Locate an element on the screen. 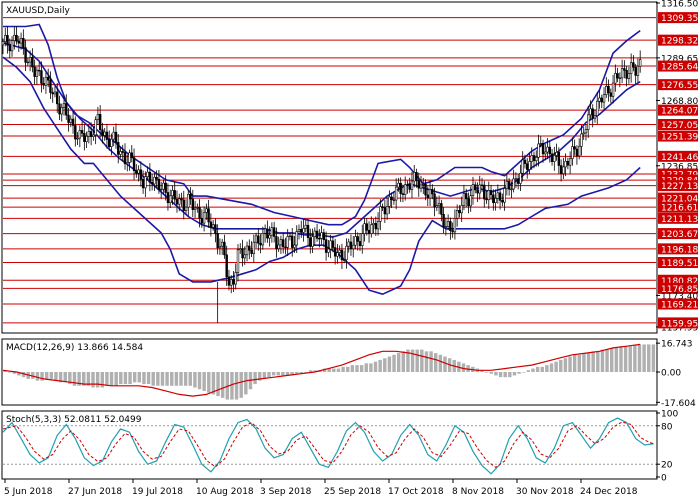 The width and height of the screenshot is (700, 500). price-tag-label: 1216.61 is located at coordinates (679, 209).